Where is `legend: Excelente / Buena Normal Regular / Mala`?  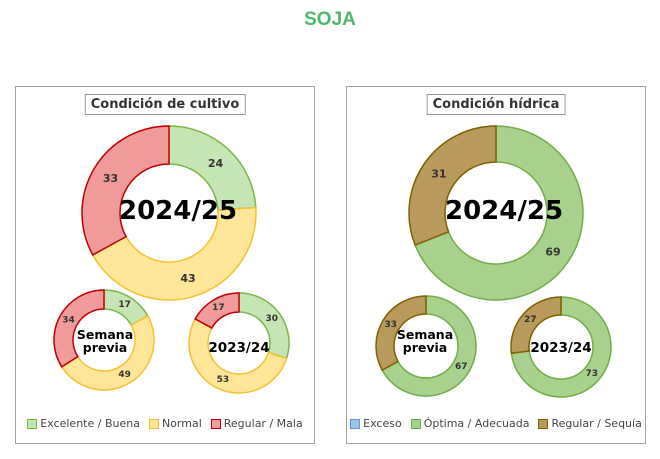 legend: Excelente / Buena Normal Regular / Mala is located at coordinates (165, 423).